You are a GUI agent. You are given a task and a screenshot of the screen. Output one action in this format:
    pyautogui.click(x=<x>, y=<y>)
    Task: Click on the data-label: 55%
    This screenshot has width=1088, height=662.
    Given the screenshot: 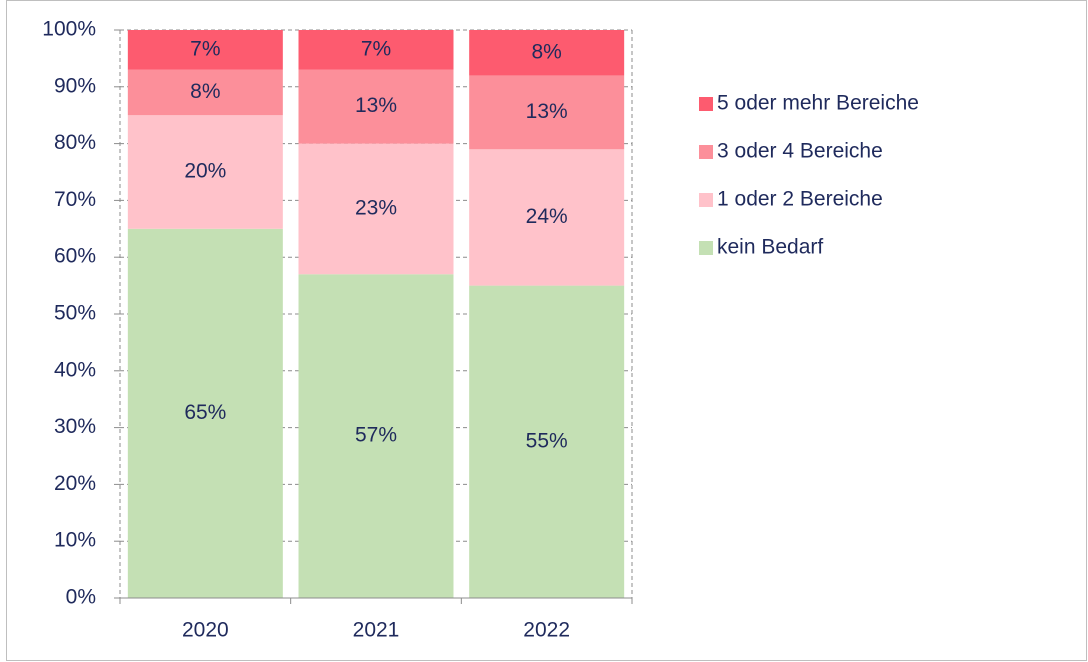 What is the action you would take?
    pyautogui.click(x=547, y=440)
    